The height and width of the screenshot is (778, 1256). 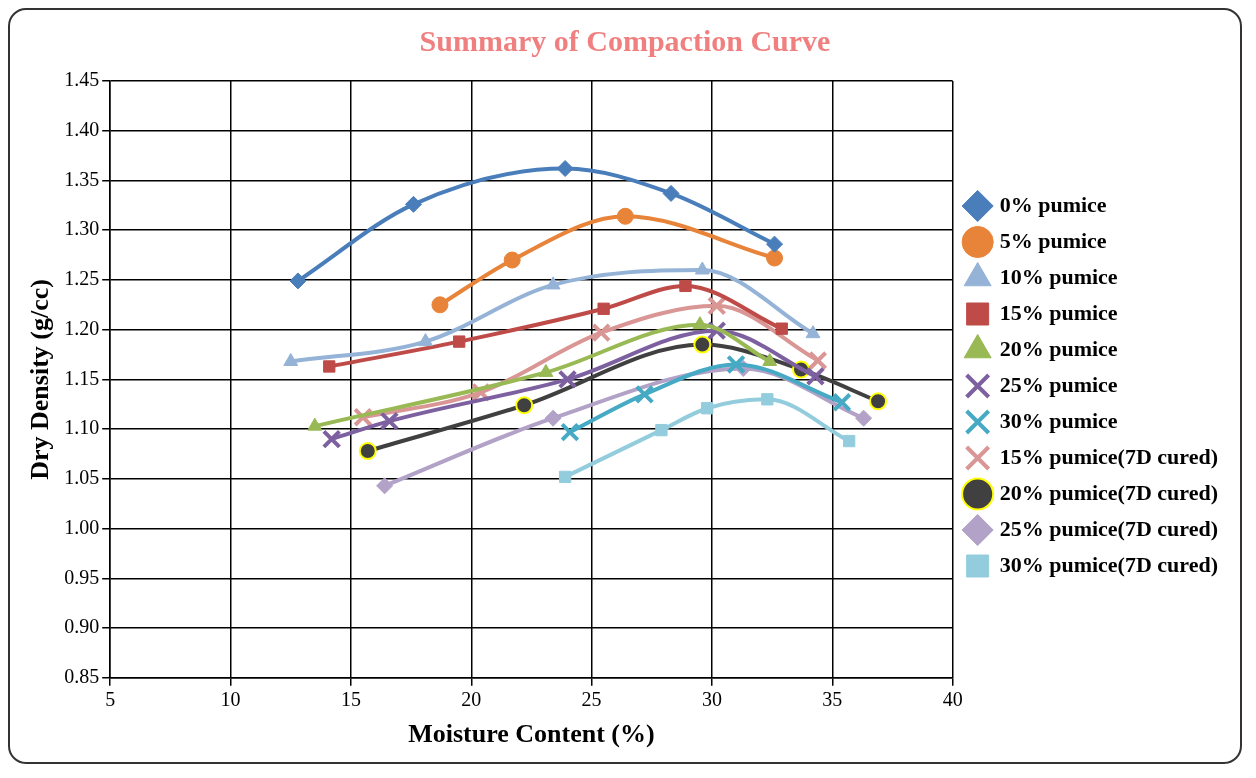 What do you see at coordinates (82, 427) in the screenshot?
I see `y-tick-label: 1.10` at bounding box center [82, 427].